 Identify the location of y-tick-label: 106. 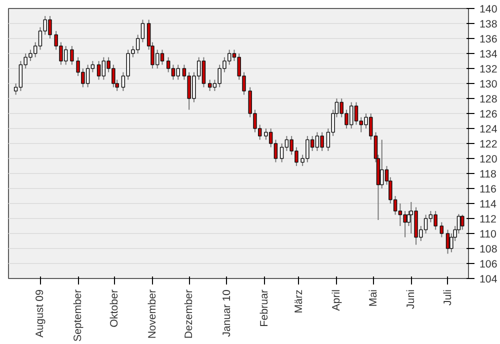
(489, 264).